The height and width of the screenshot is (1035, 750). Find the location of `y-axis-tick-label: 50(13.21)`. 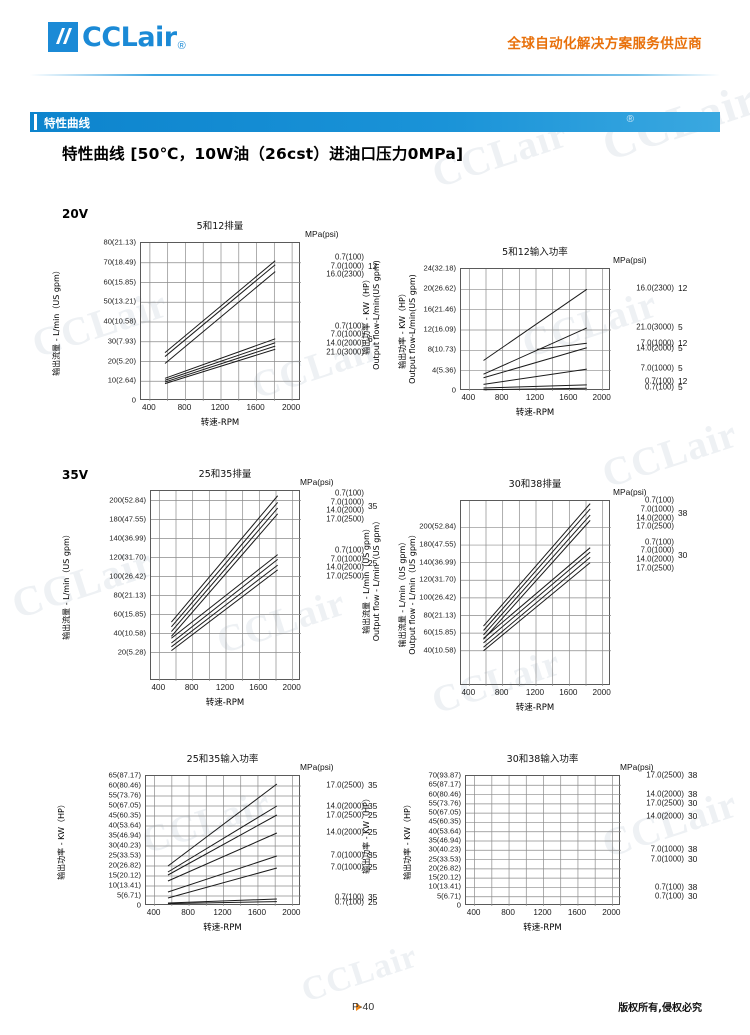

y-axis-tick-label: 50(13.21) is located at coordinates (119, 301).